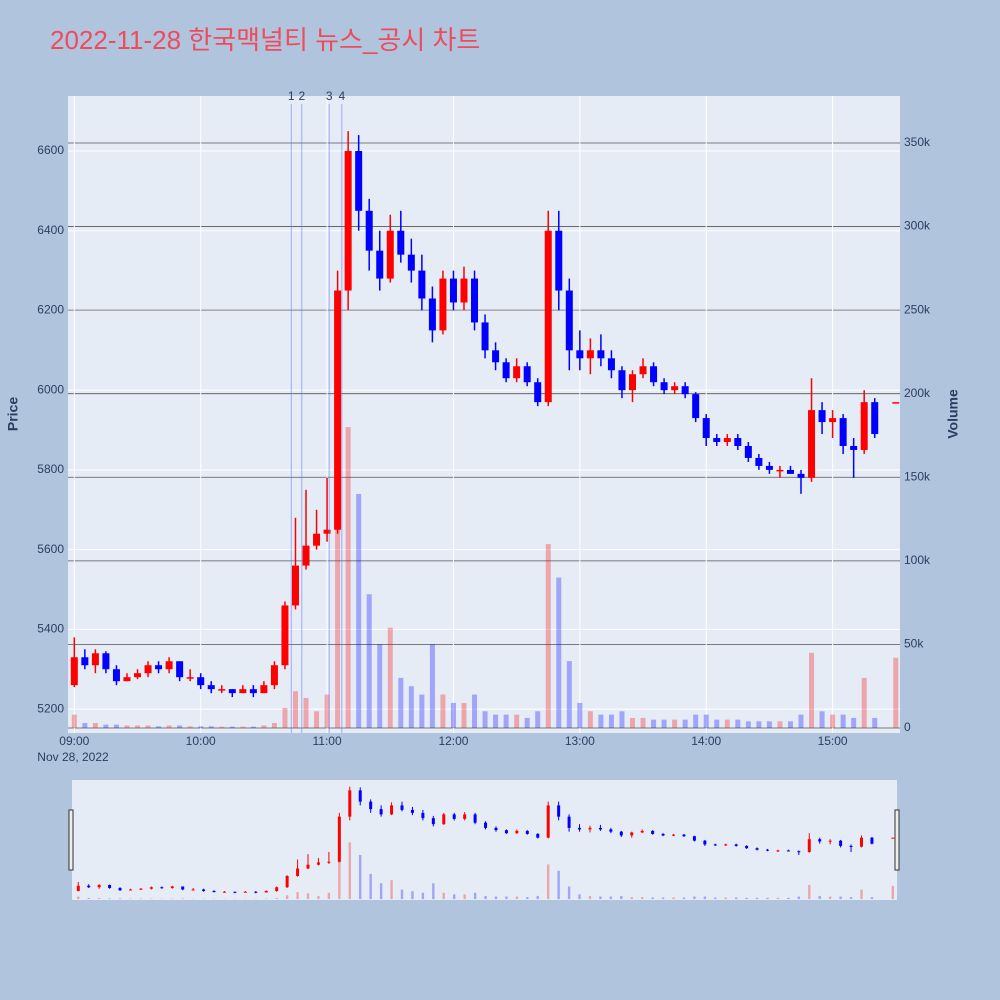 This screenshot has width=1000, height=1000. What do you see at coordinates (291, 96) in the screenshot?
I see `annotation-label: 1` at bounding box center [291, 96].